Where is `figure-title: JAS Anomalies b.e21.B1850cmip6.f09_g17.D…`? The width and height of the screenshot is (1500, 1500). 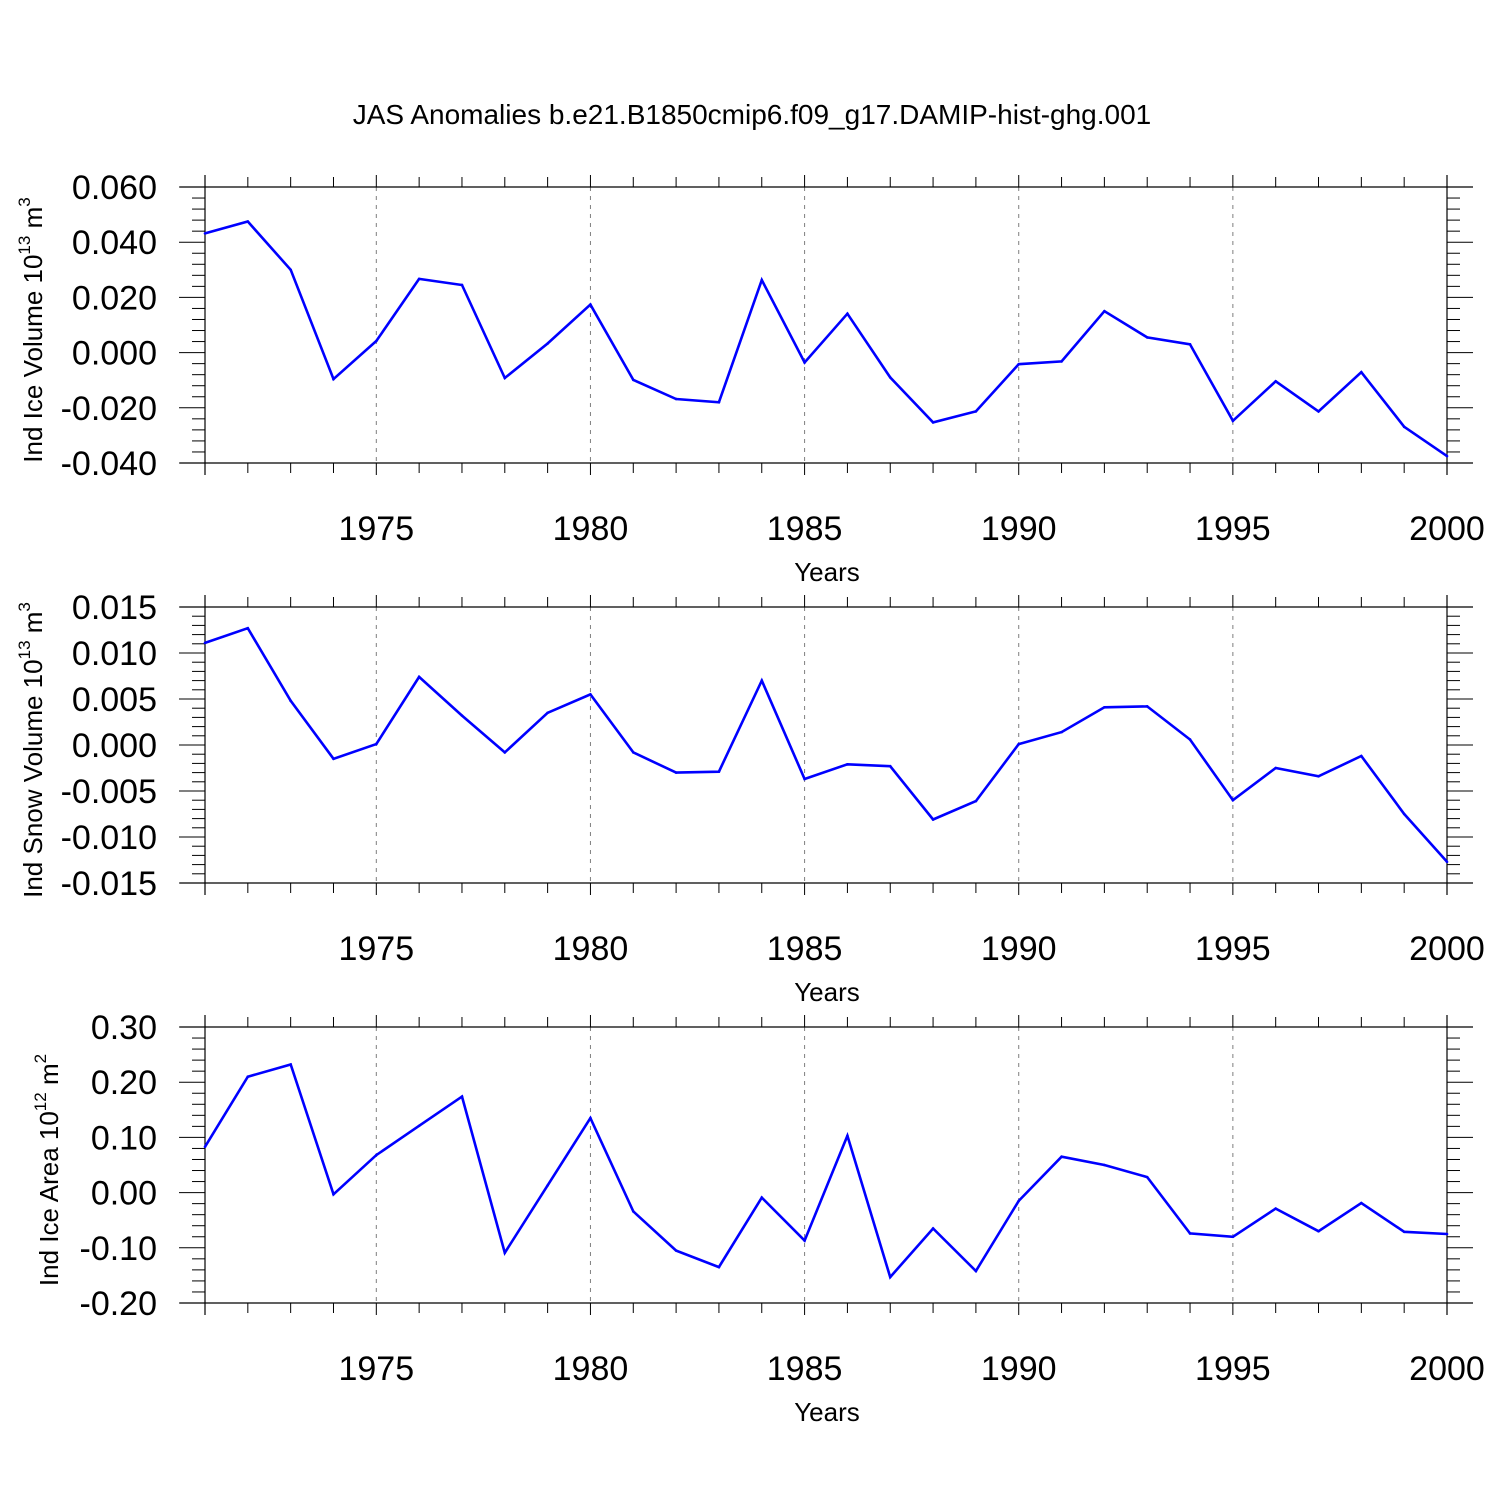
figure-title: JAS Anomalies b.e21.B1850cmip6.f09_g17.D… is located at coordinates (752, 114).